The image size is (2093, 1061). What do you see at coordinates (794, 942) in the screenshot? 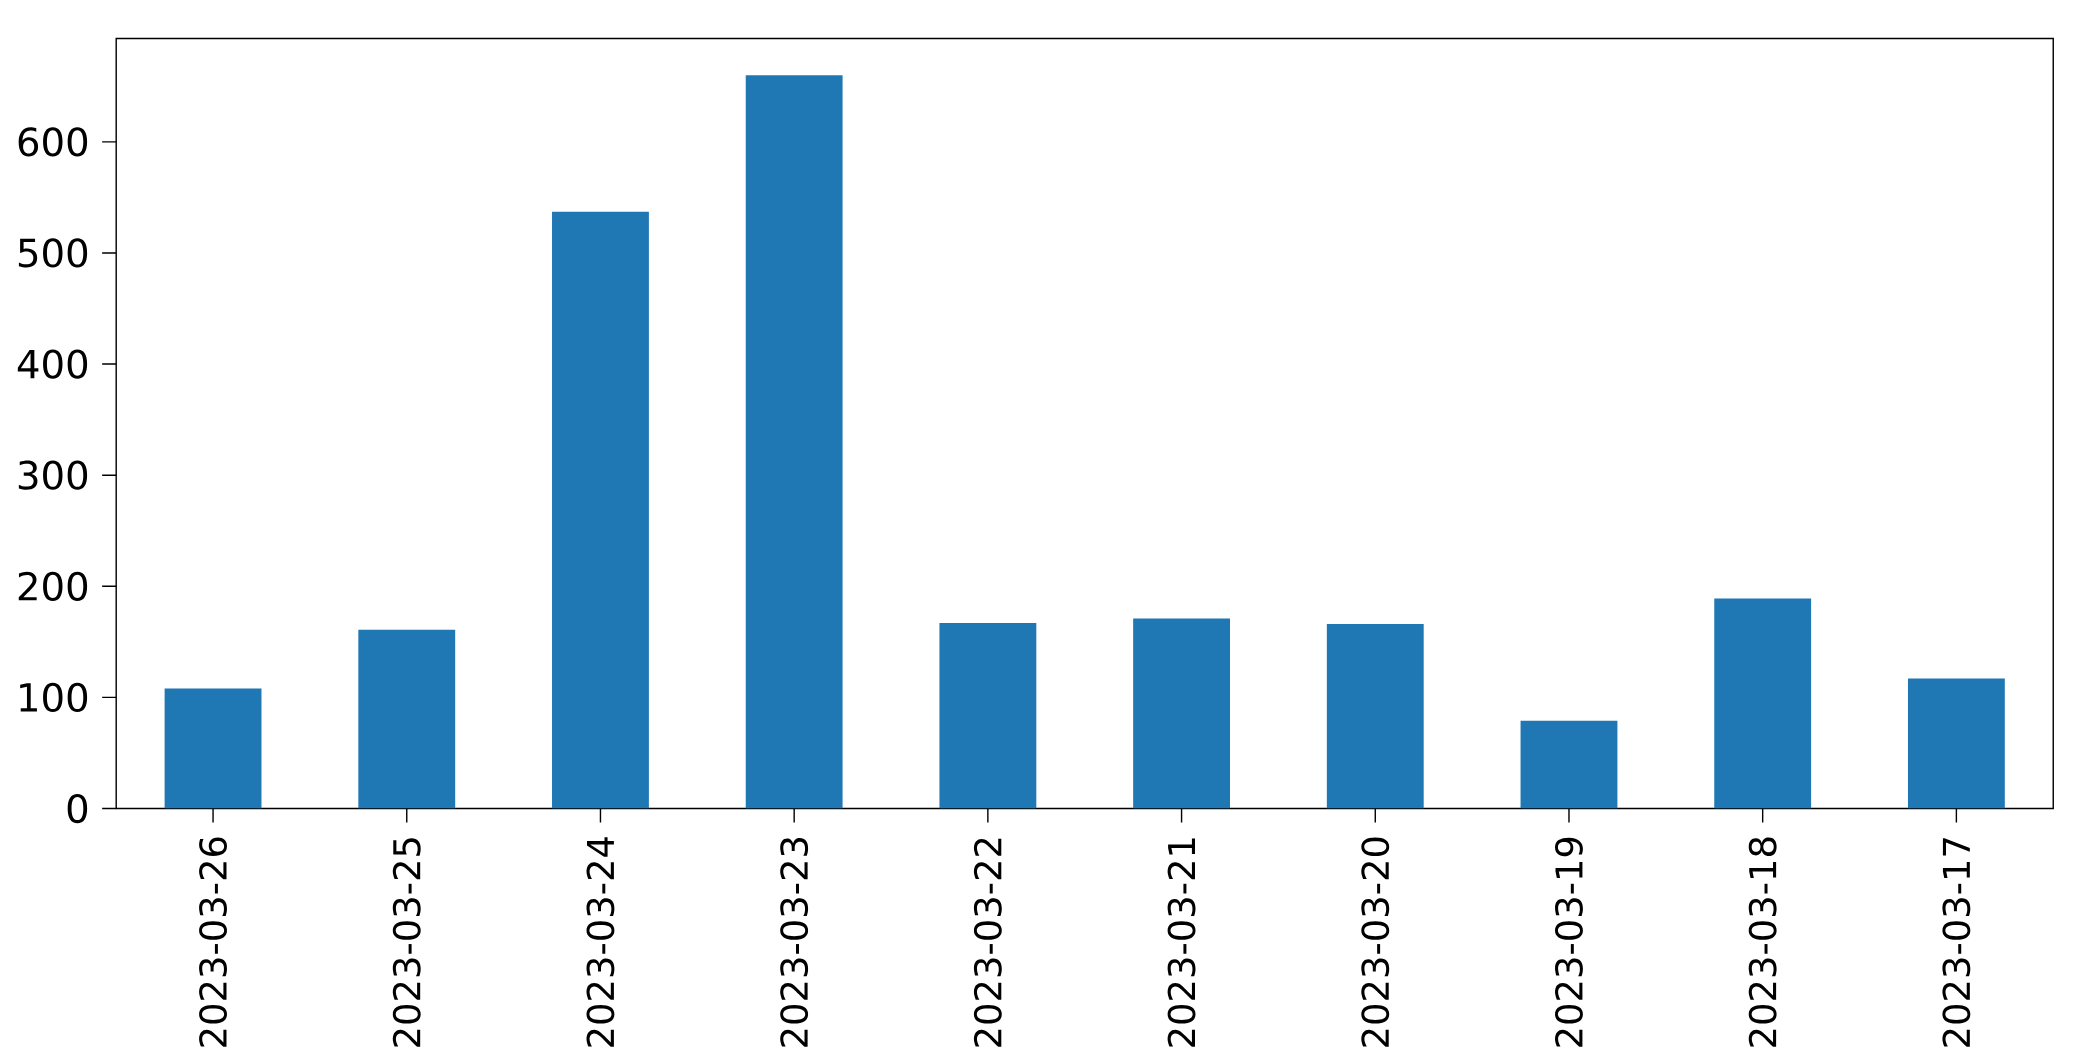
I see `x-tick-label: 2023-03-23` at bounding box center [794, 942].